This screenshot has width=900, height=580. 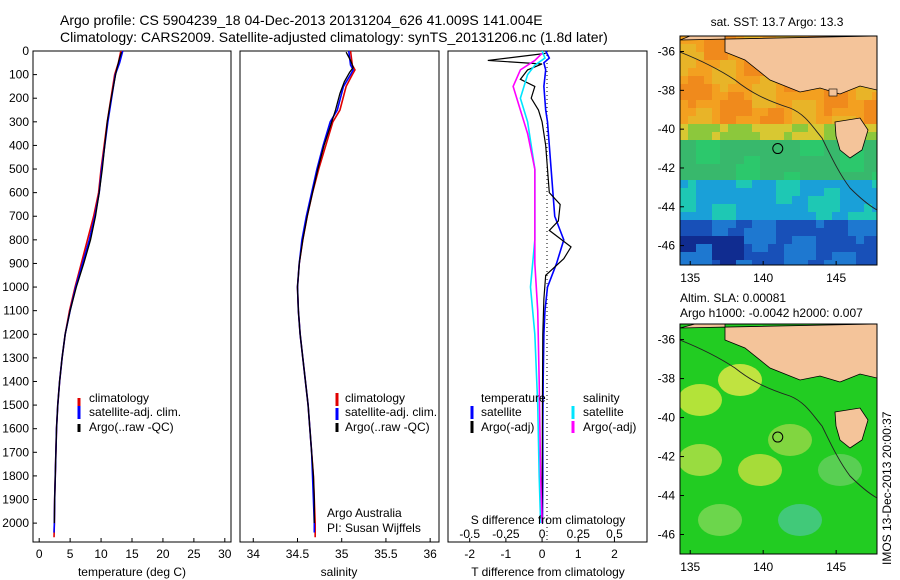 What do you see at coordinates (19, 98) in the screenshot?
I see `y-tick-label: 200` at bounding box center [19, 98].